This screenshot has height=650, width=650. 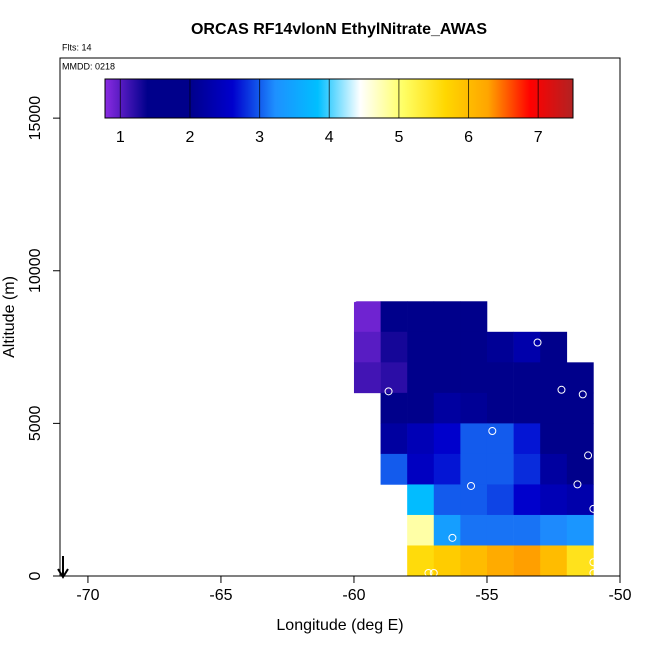 I want to click on colorbar-tick-label: 2, so click(x=190, y=137).